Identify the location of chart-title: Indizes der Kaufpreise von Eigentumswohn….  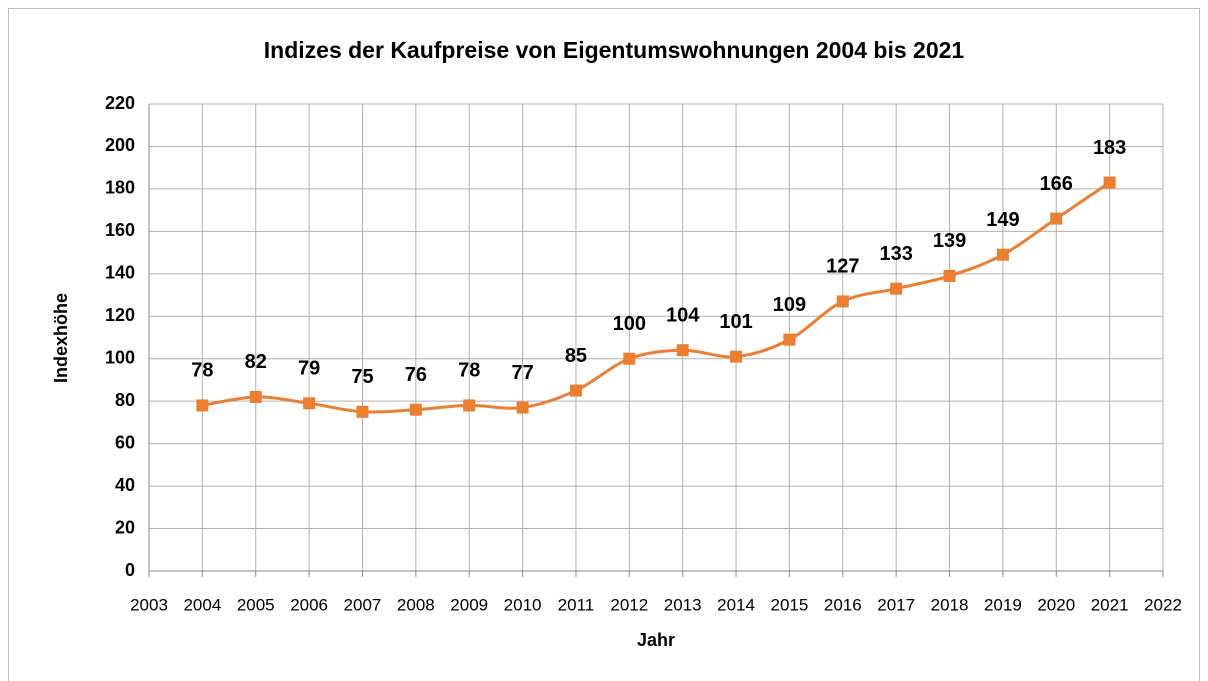
(614, 50).